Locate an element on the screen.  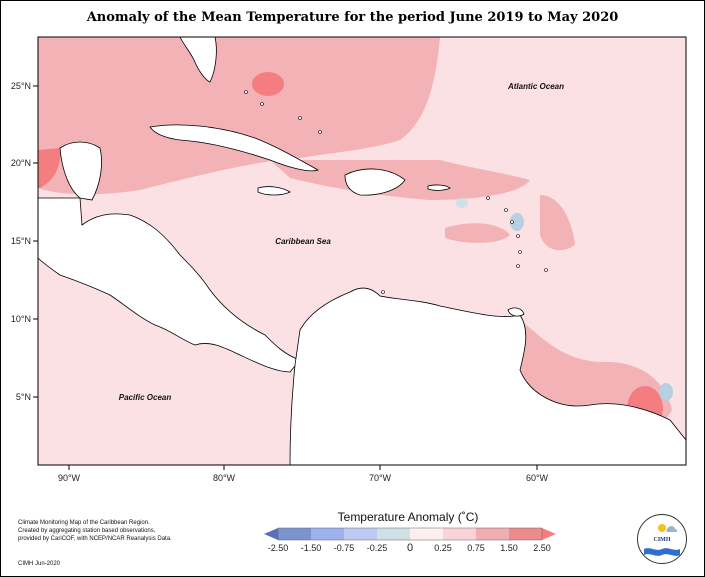
anomaly-zone-yucatan is located at coordinates (49, 168).